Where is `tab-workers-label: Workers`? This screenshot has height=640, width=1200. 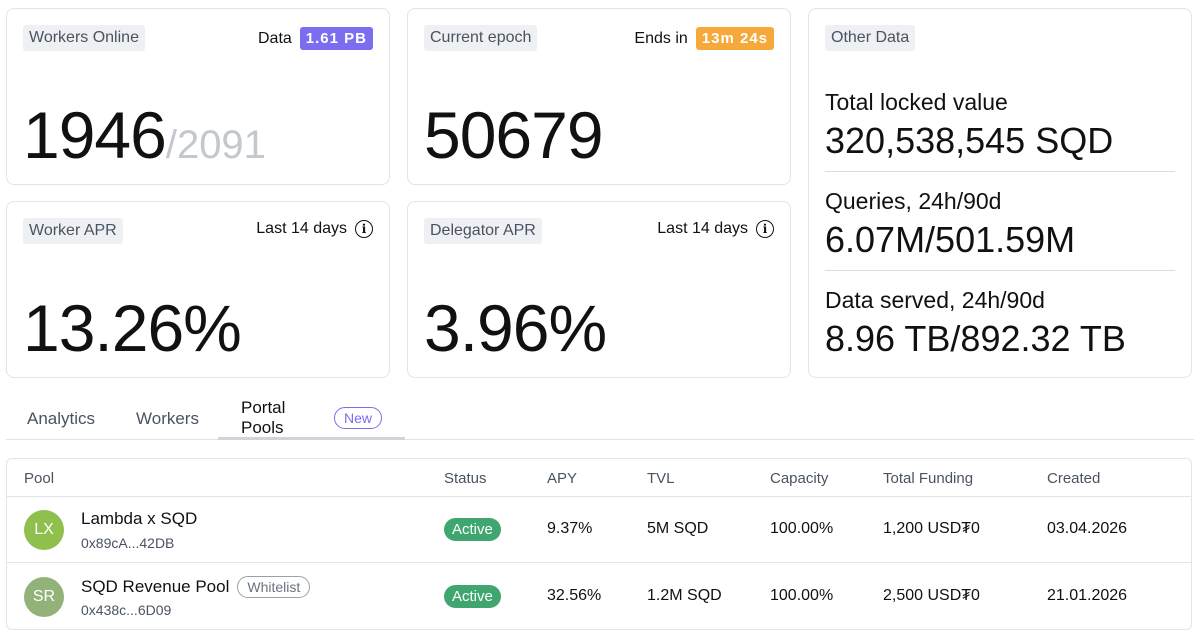
tab-workers-label: Workers is located at coordinates (167, 418).